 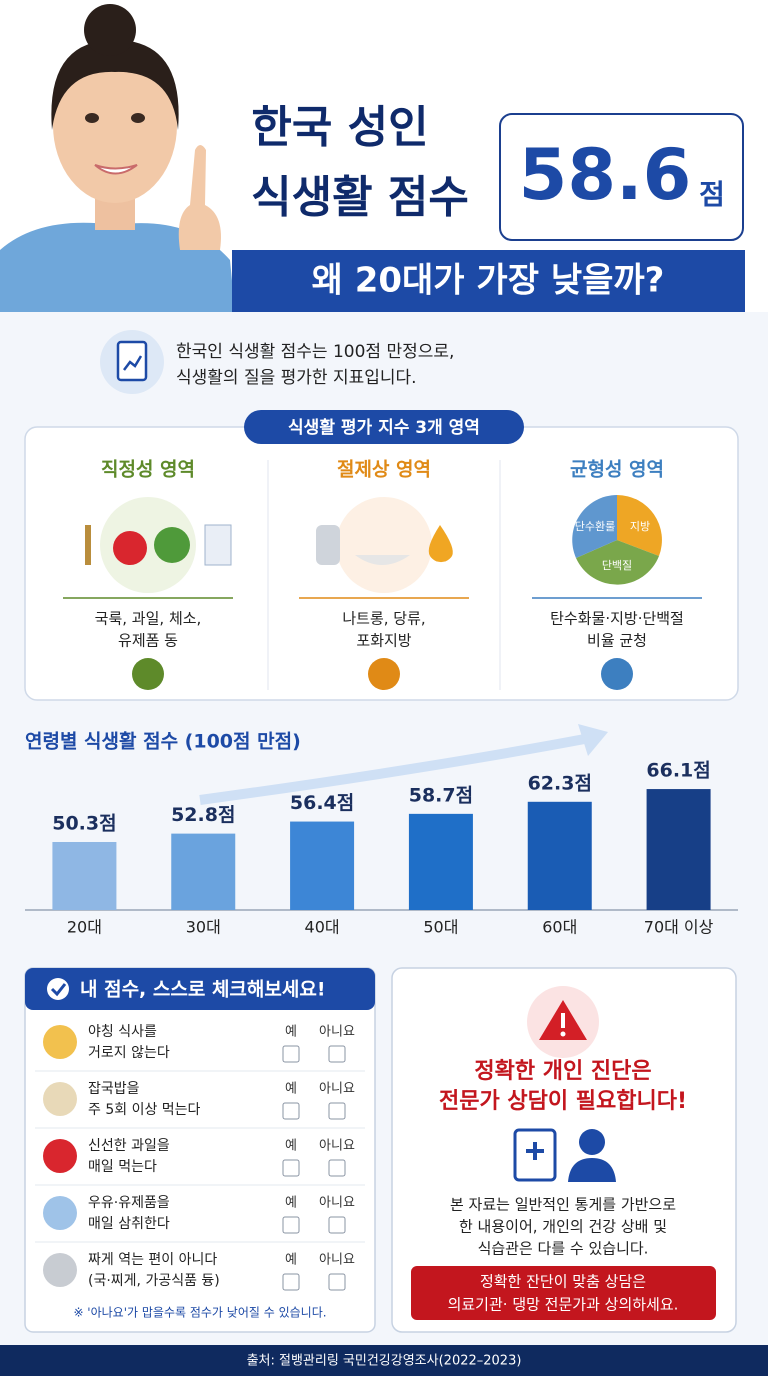 I want to click on intro-text: 식생활의 질을 평가한 지표입니다., so click(x=296, y=378).